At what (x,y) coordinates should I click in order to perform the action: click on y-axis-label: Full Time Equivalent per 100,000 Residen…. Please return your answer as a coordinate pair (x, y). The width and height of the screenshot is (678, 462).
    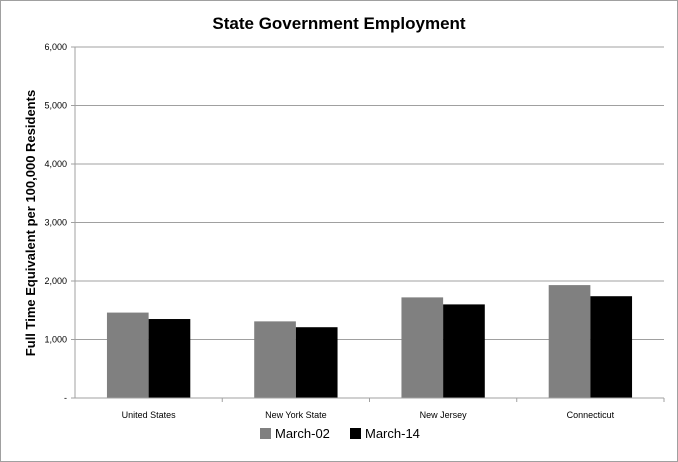
    Looking at the image, I should click on (30, 223).